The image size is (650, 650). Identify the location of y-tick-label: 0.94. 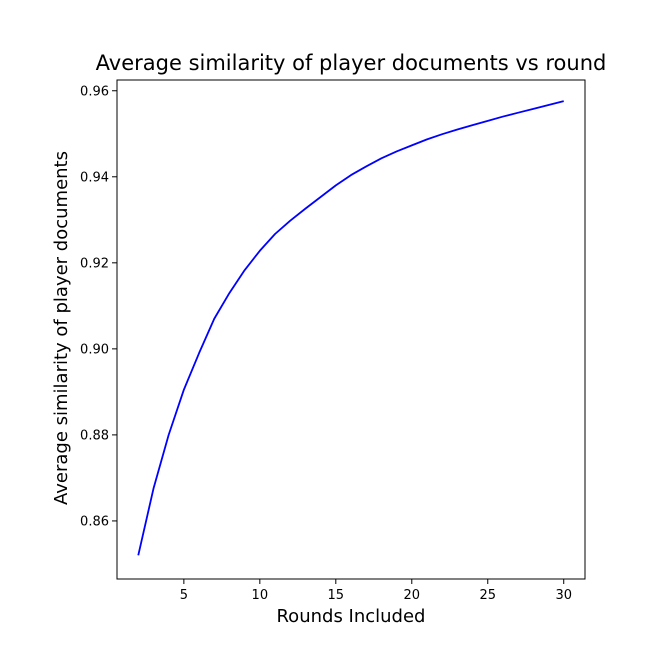
(94, 177).